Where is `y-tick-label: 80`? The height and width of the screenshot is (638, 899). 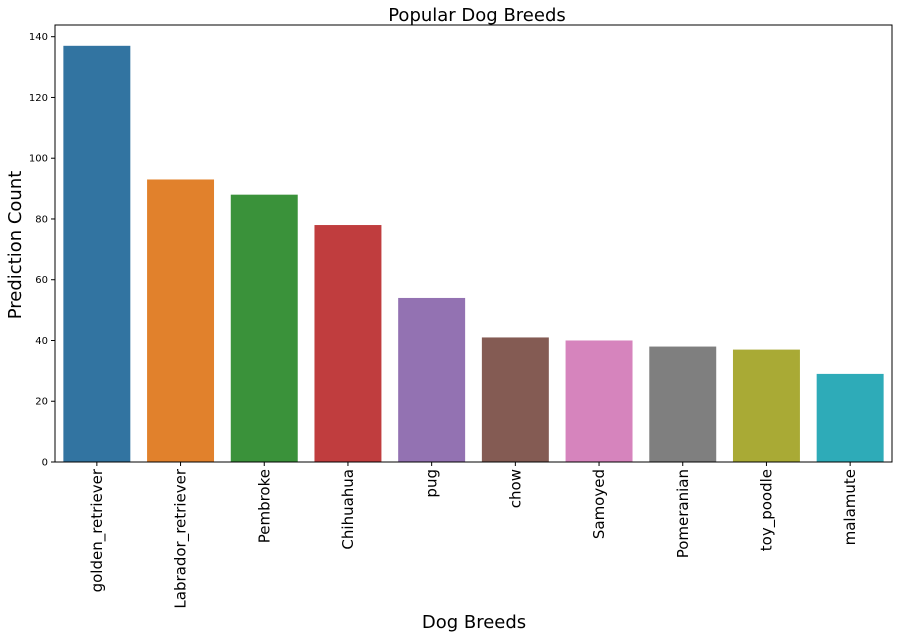 y-tick-label: 80 is located at coordinates (41, 219).